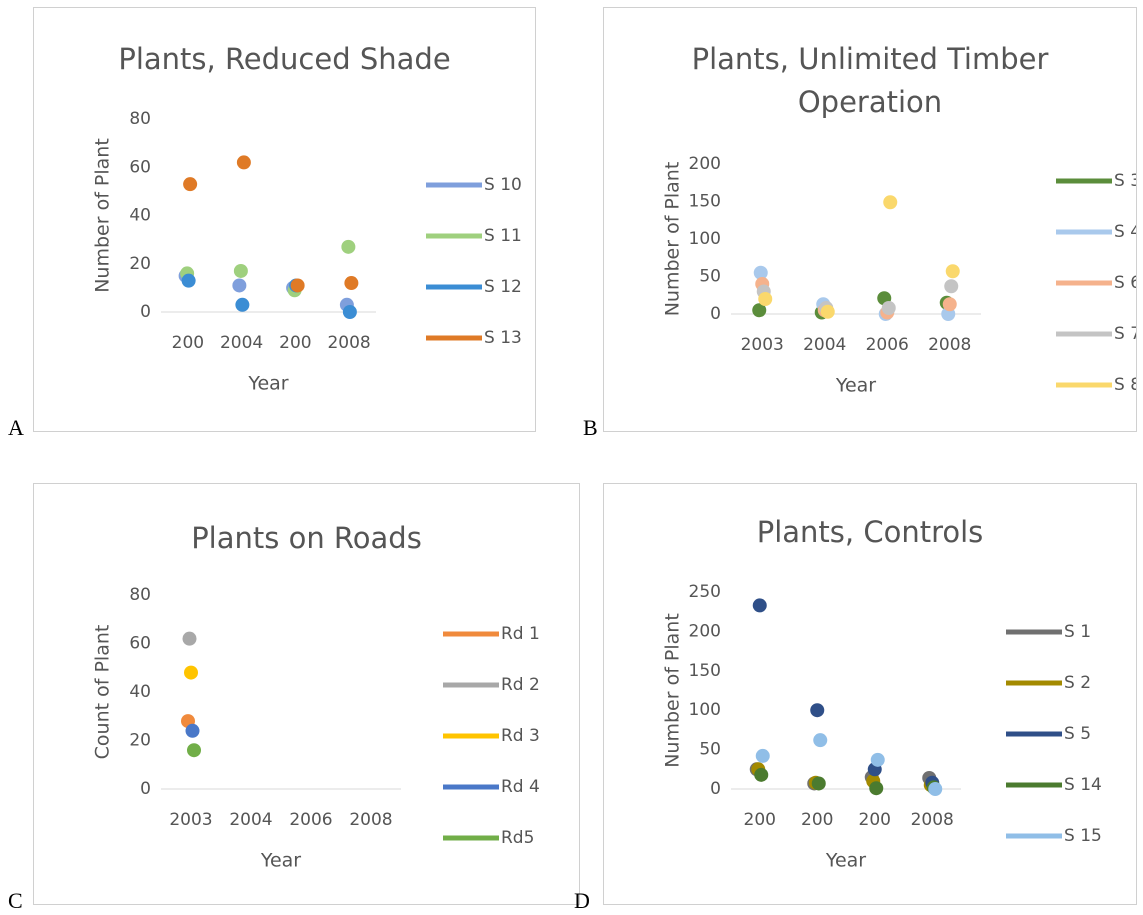 Image resolution: width=1143 pixels, height=915 pixels. I want to click on legend-label: S 7, so click(1125, 334).